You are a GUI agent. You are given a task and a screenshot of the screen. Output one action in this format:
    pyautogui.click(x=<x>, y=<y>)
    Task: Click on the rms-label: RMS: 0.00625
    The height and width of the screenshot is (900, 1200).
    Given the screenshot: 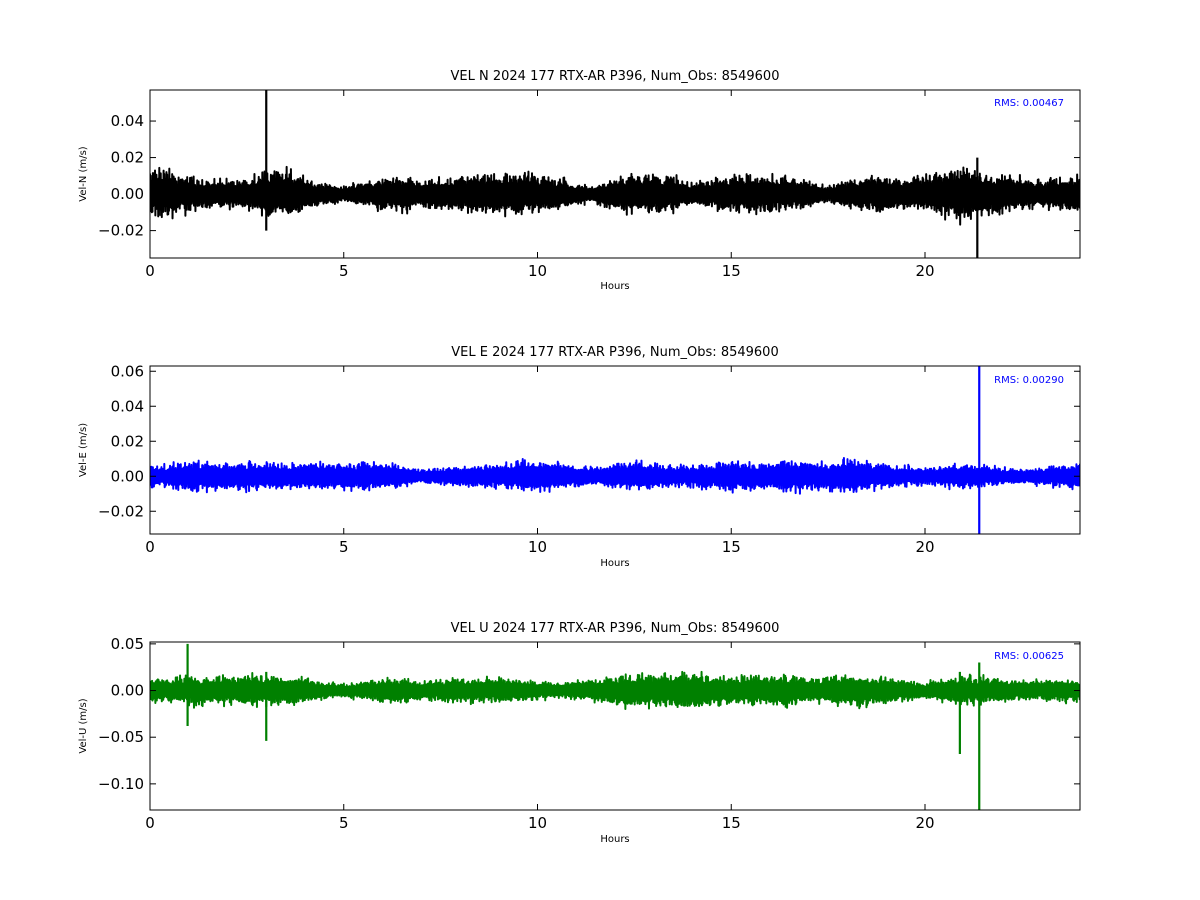 What is the action you would take?
    pyautogui.click(x=1029, y=656)
    